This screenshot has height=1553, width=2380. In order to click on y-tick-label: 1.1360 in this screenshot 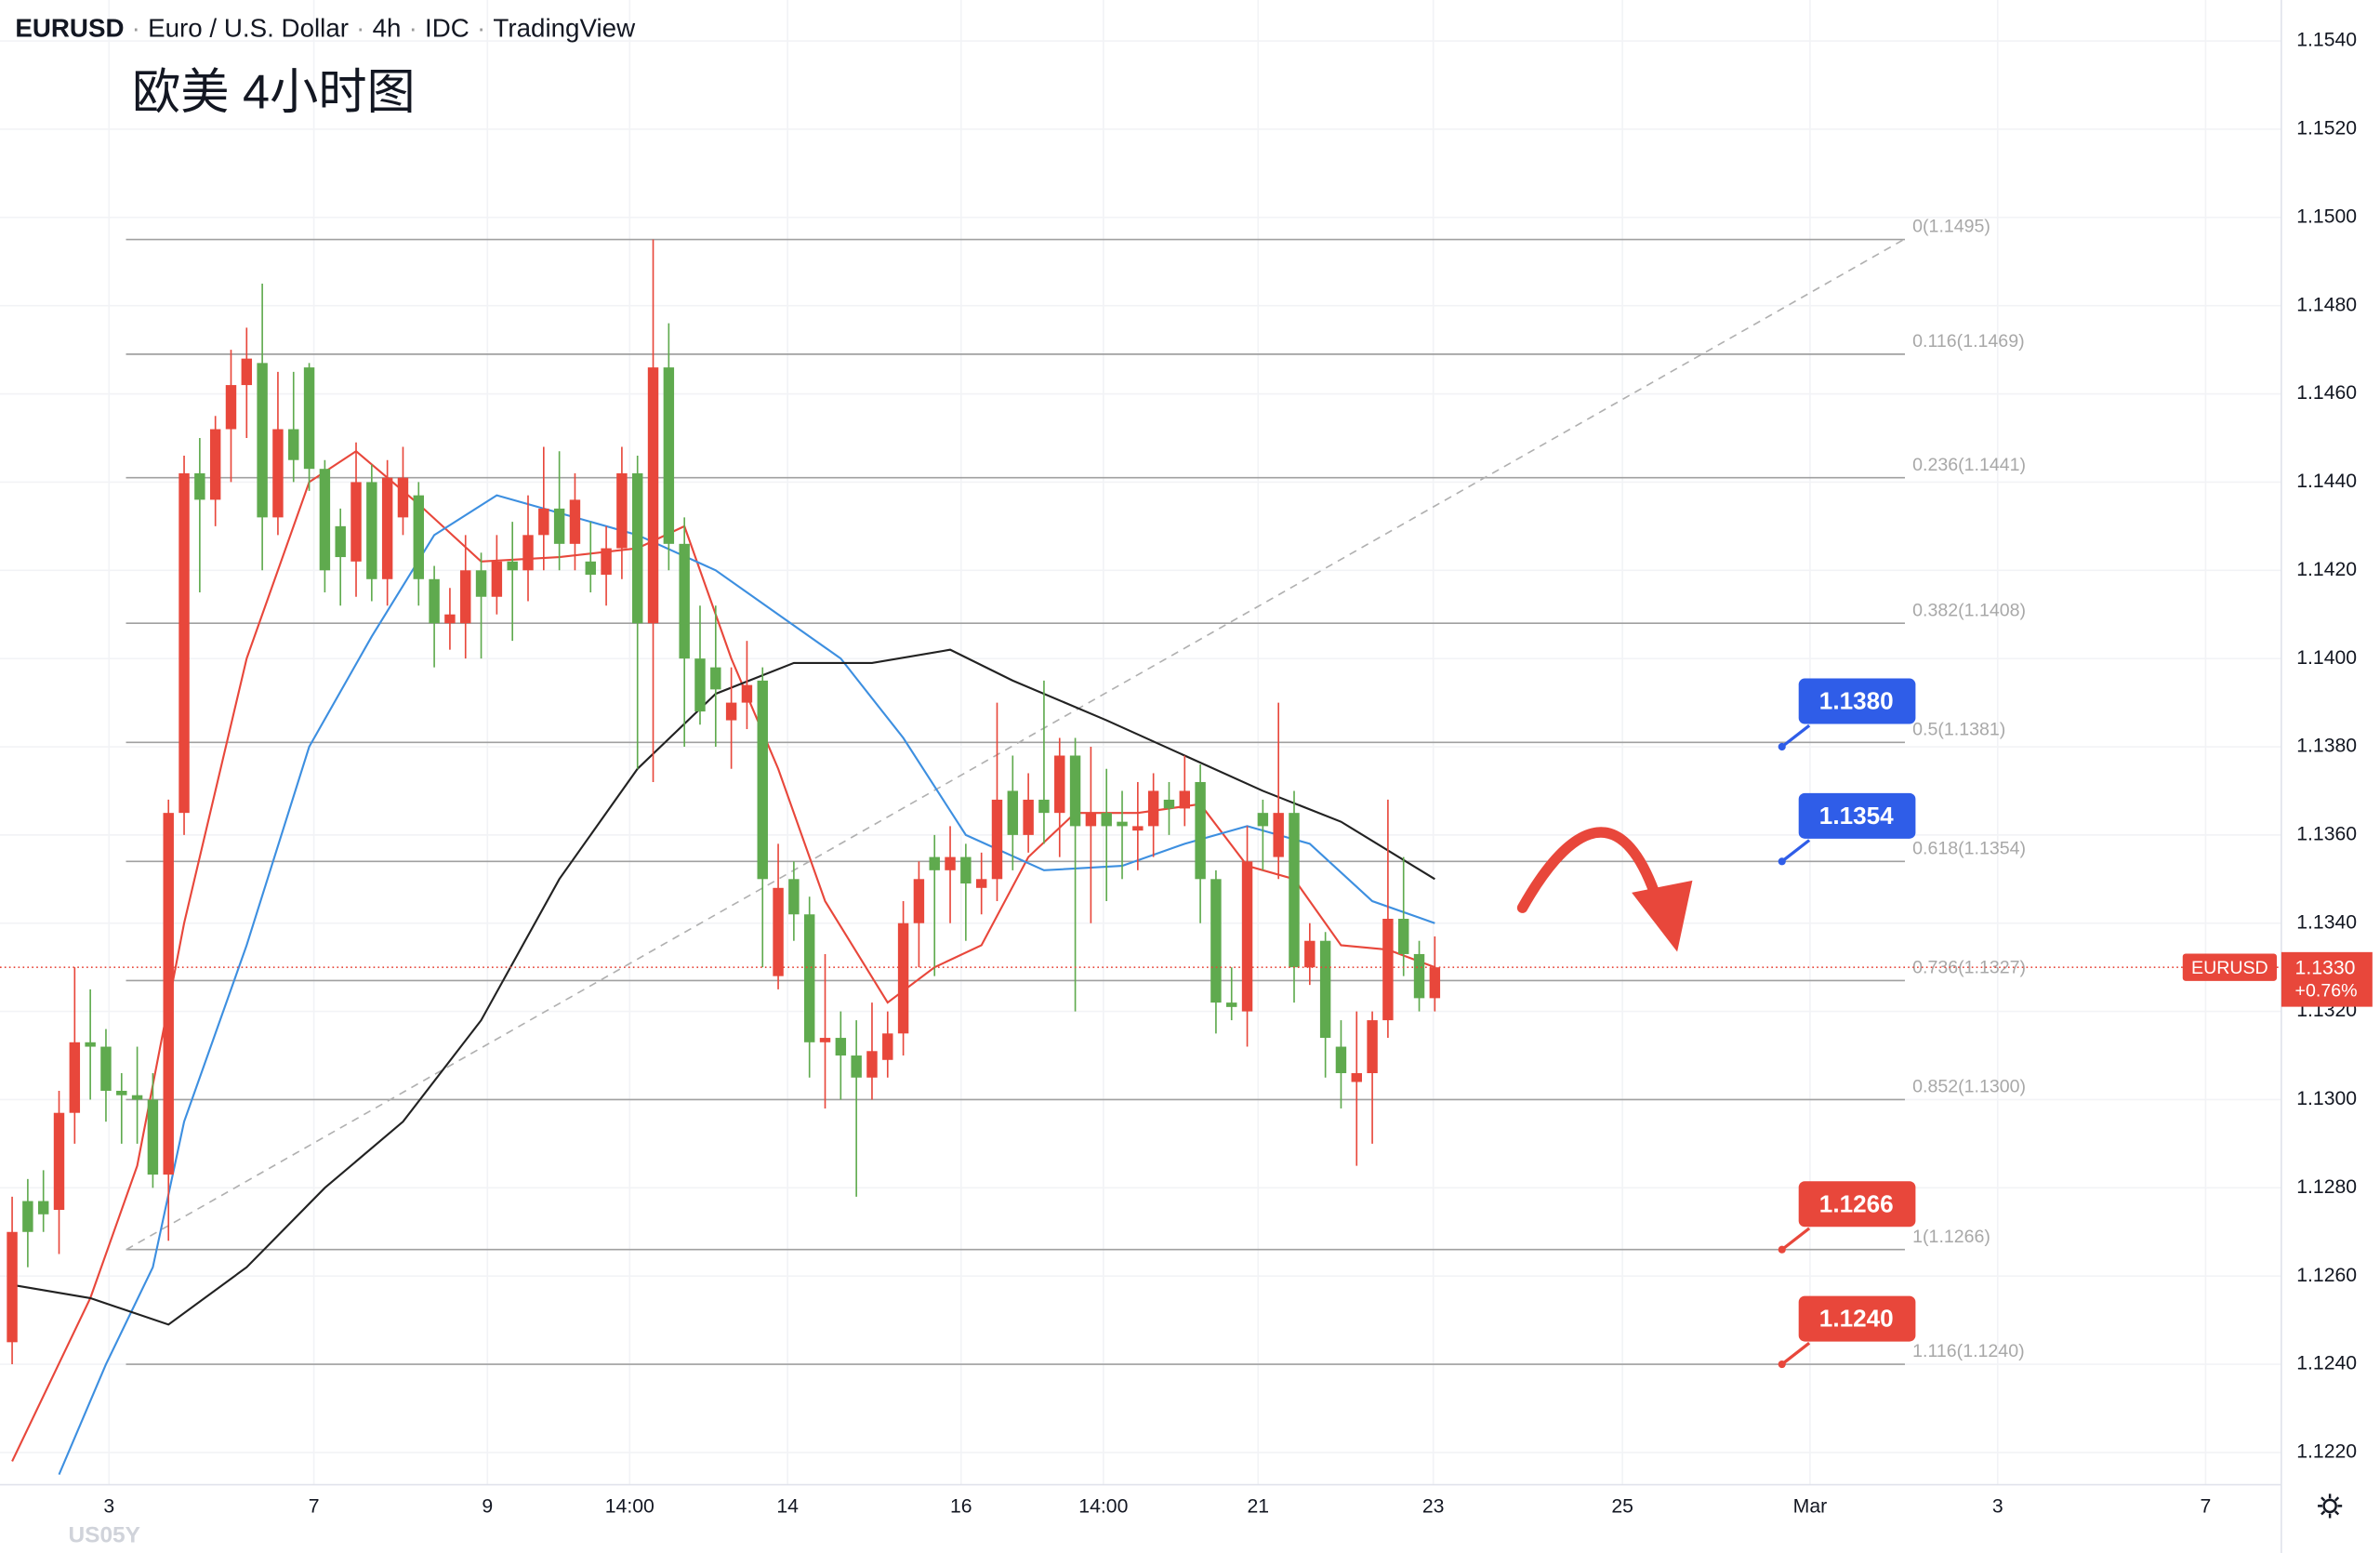, I will do `click(2326, 833)`.